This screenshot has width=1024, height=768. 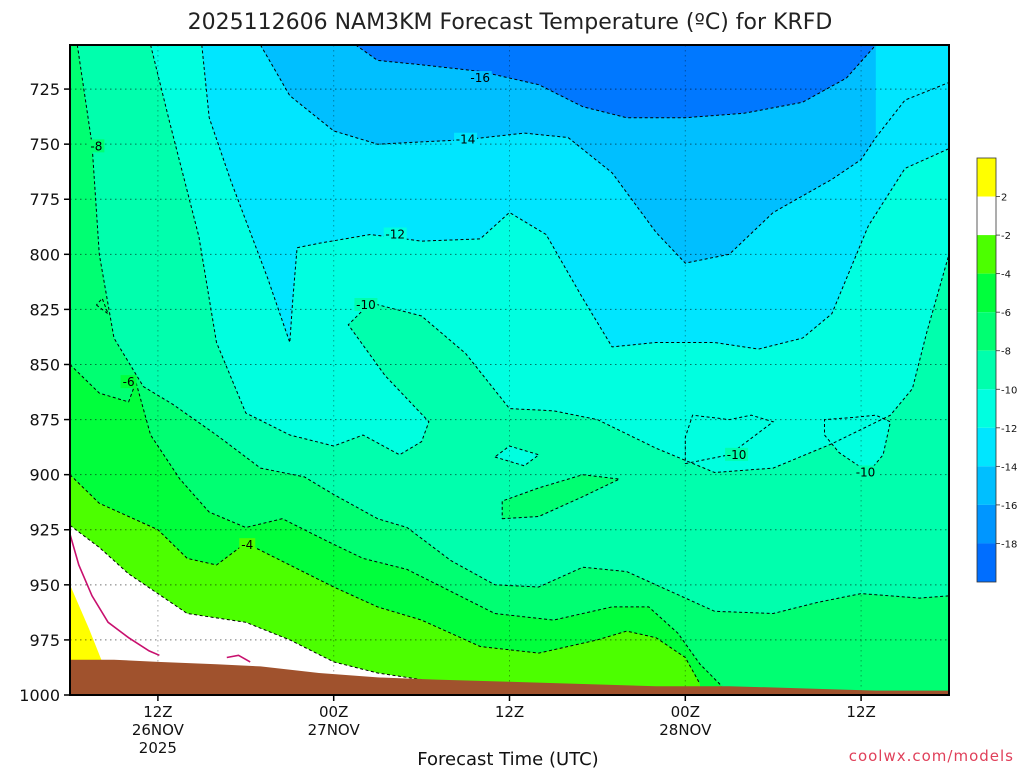 I want to click on y-tick-label: 800, so click(x=44, y=254).